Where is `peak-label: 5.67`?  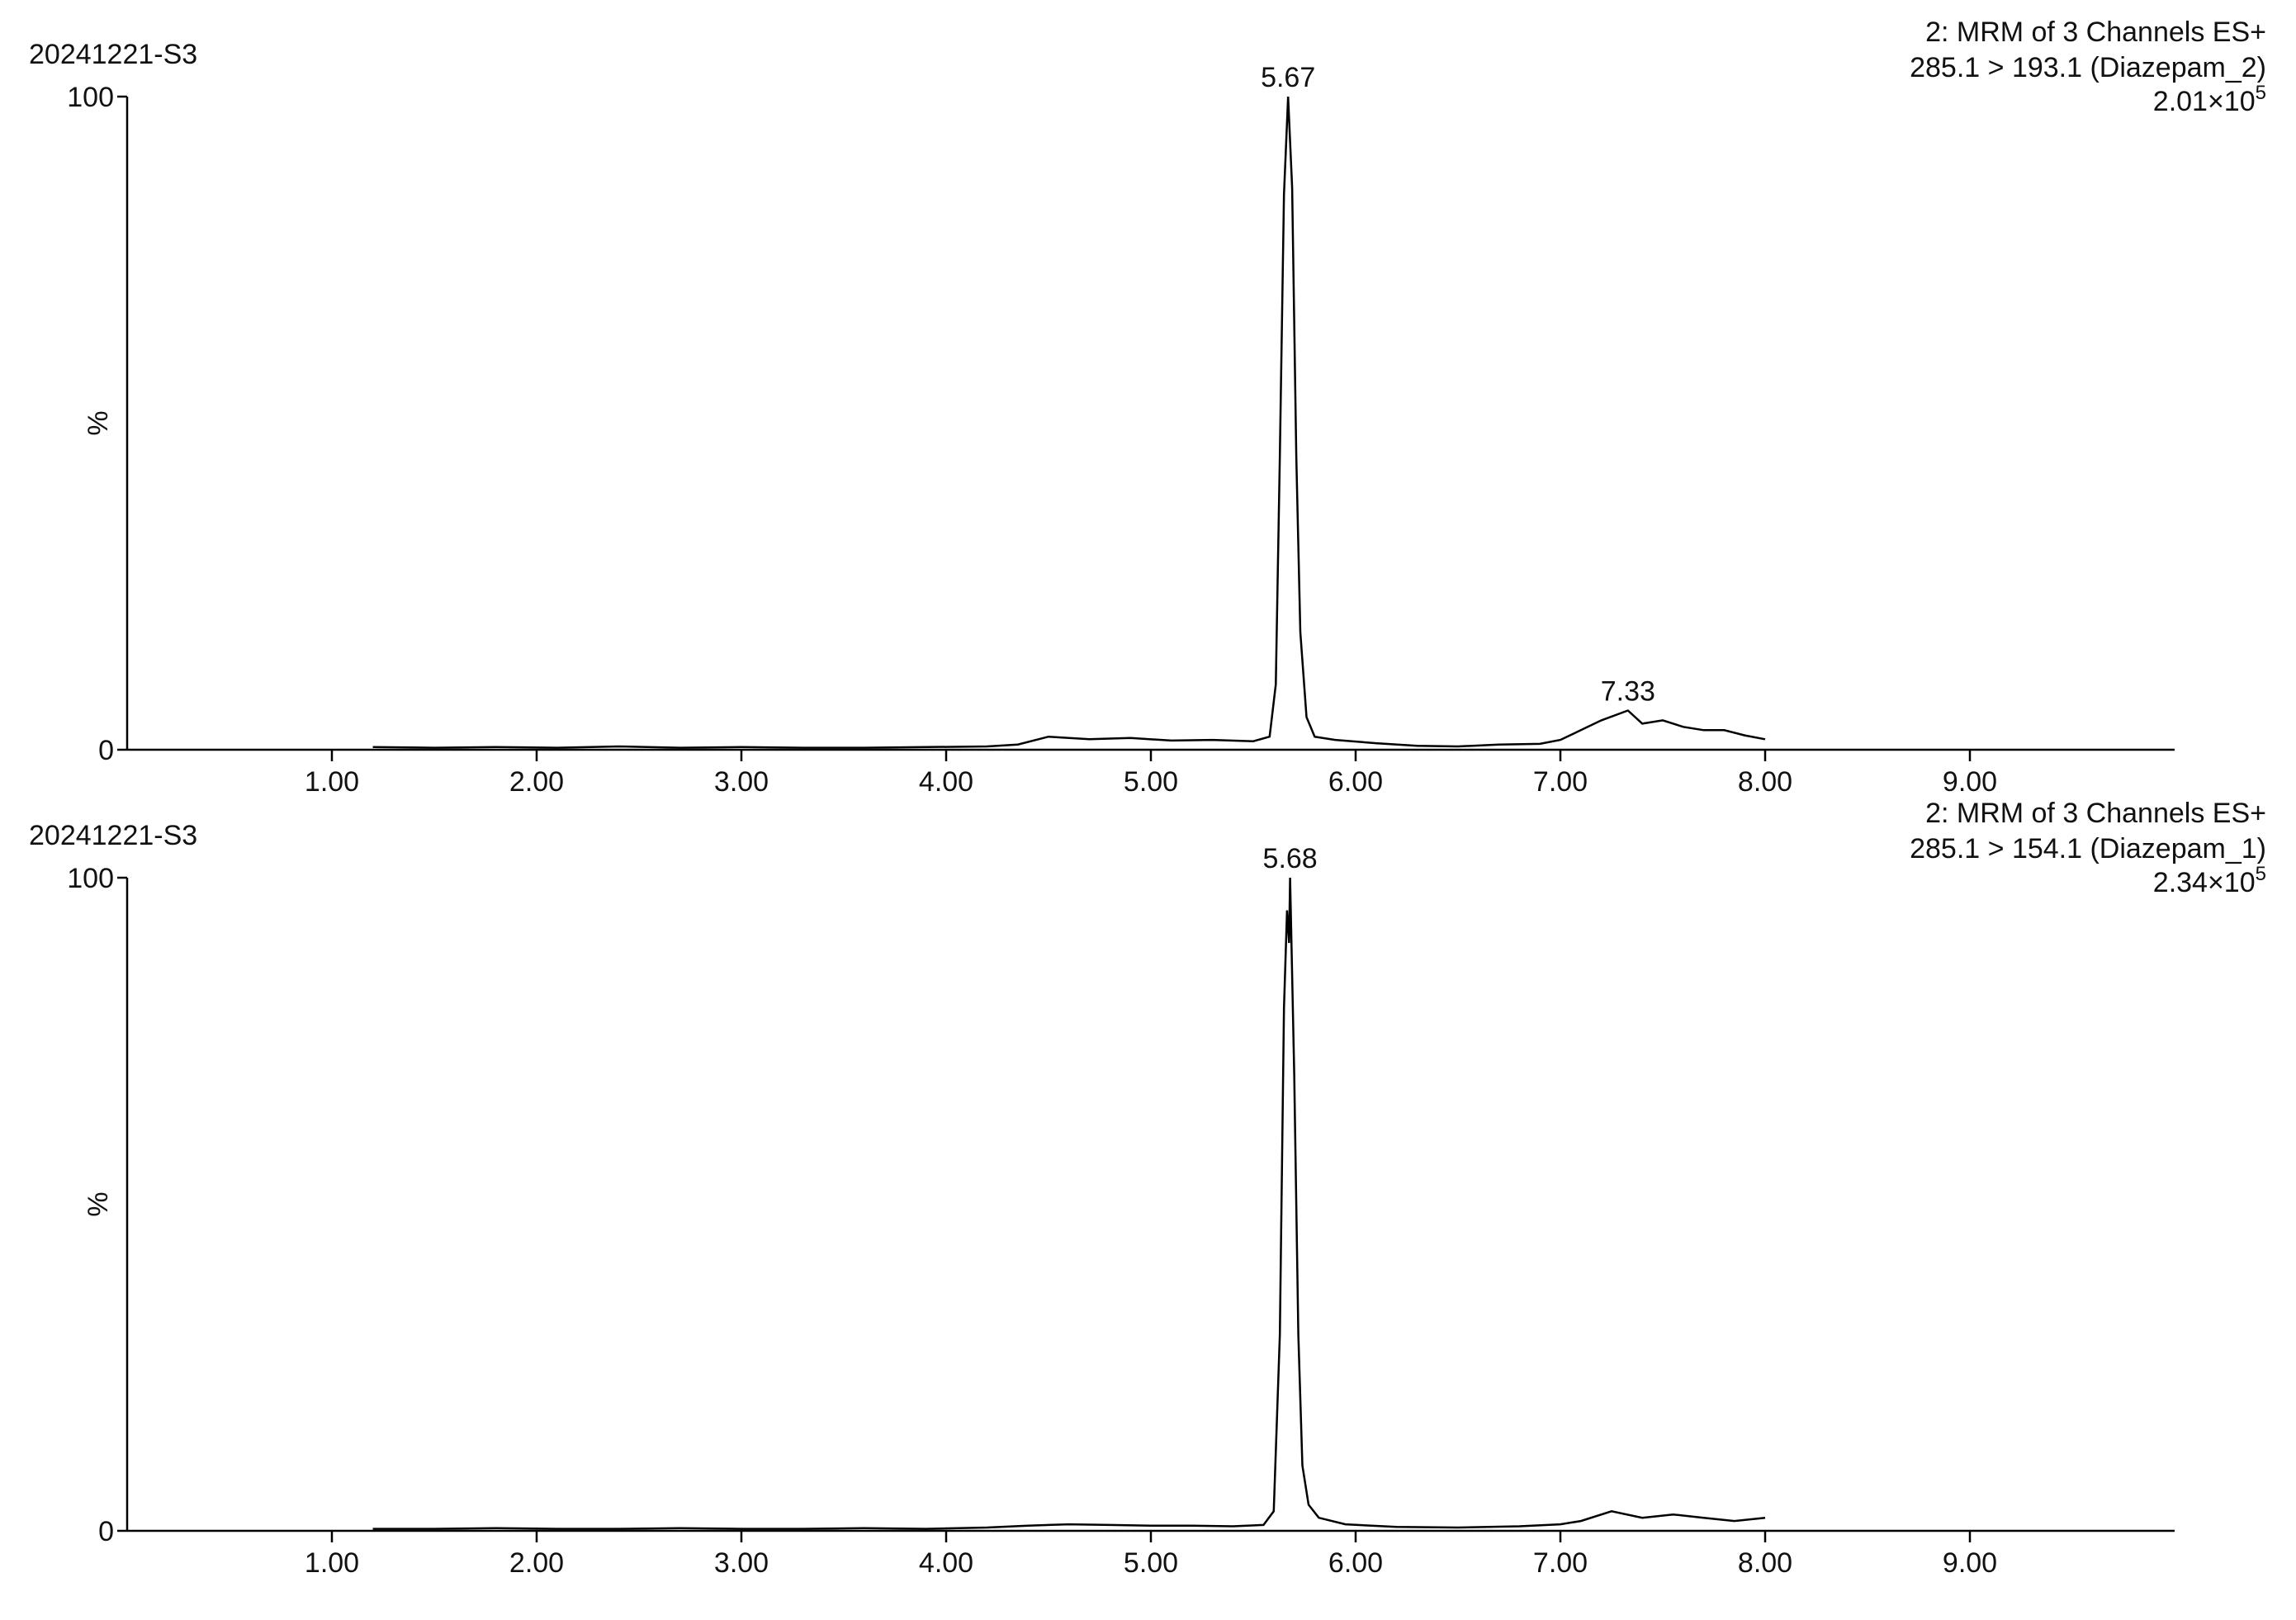 peak-label: 5.67 is located at coordinates (1288, 77).